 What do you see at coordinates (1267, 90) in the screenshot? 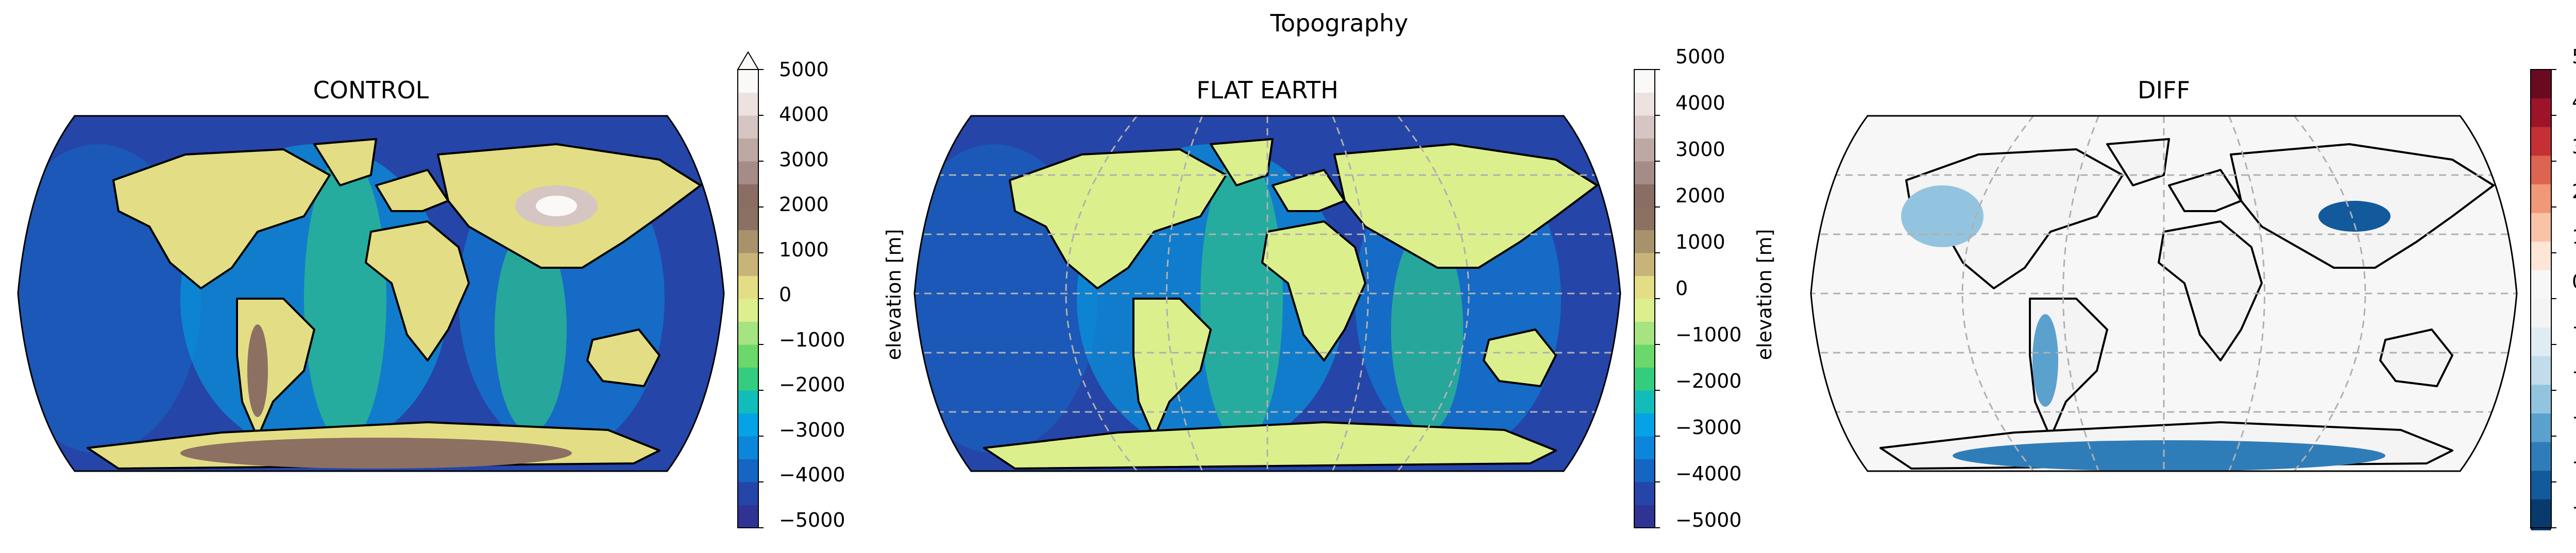
I see `panel-title-flat-earth: FLAT EARTH` at bounding box center [1267, 90].